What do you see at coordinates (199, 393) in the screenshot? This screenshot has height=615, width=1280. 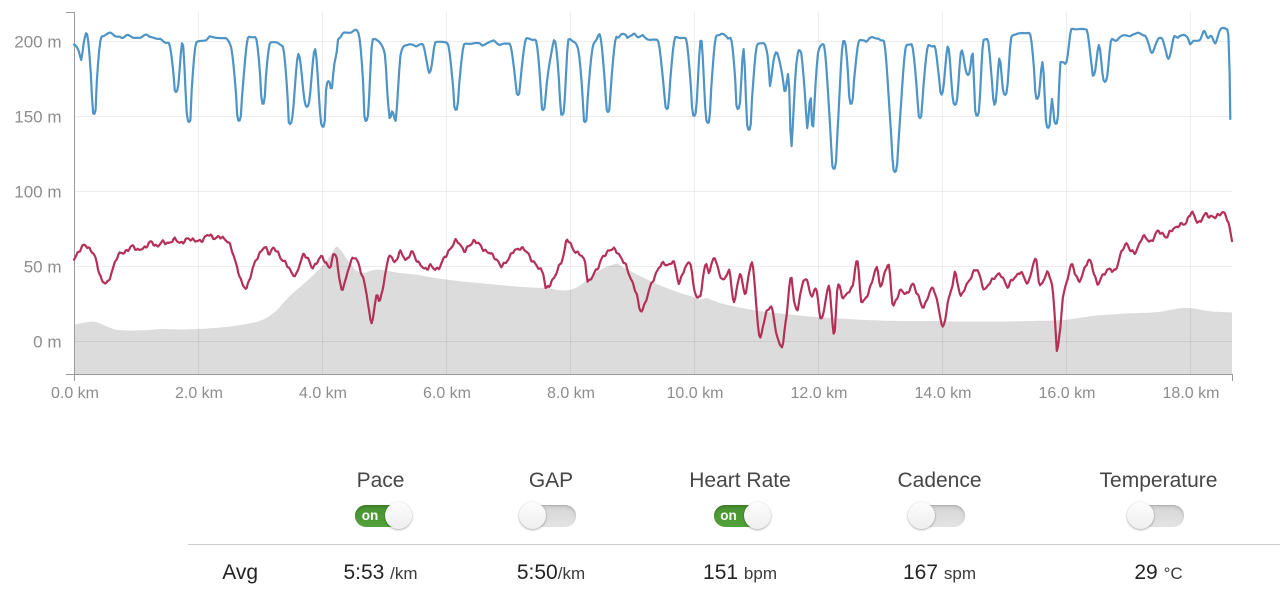 I see `svg-text: 2.0 km` at bounding box center [199, 393].